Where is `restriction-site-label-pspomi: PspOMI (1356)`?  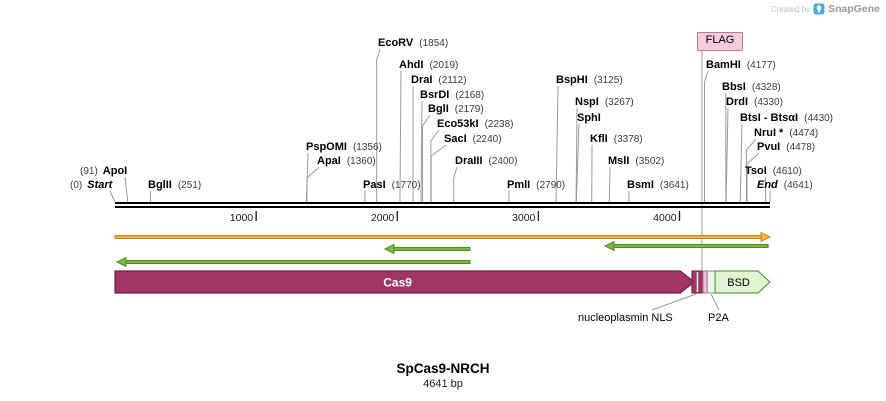 restriction-site-label-pspomi: PspOMI (1356) is located at coordinates (344, 147).